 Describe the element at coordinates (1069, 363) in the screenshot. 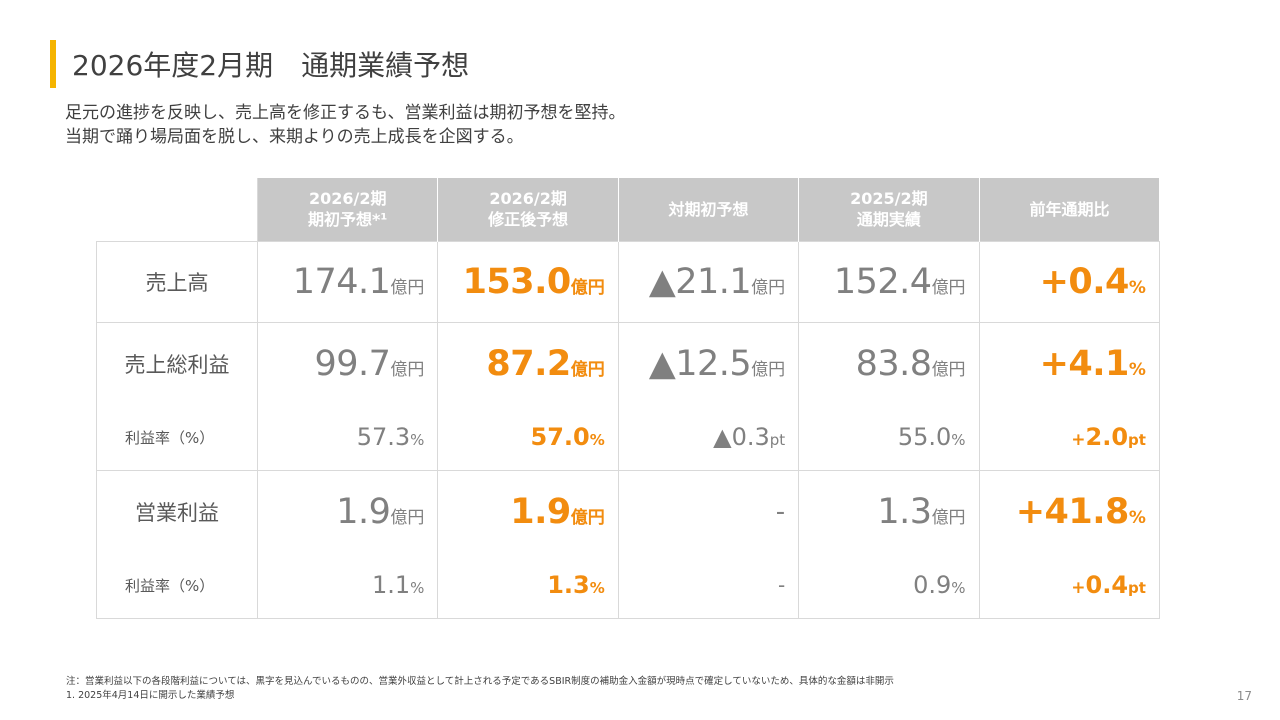

I see `gross-profit-yoy: +4.1%` at that location.